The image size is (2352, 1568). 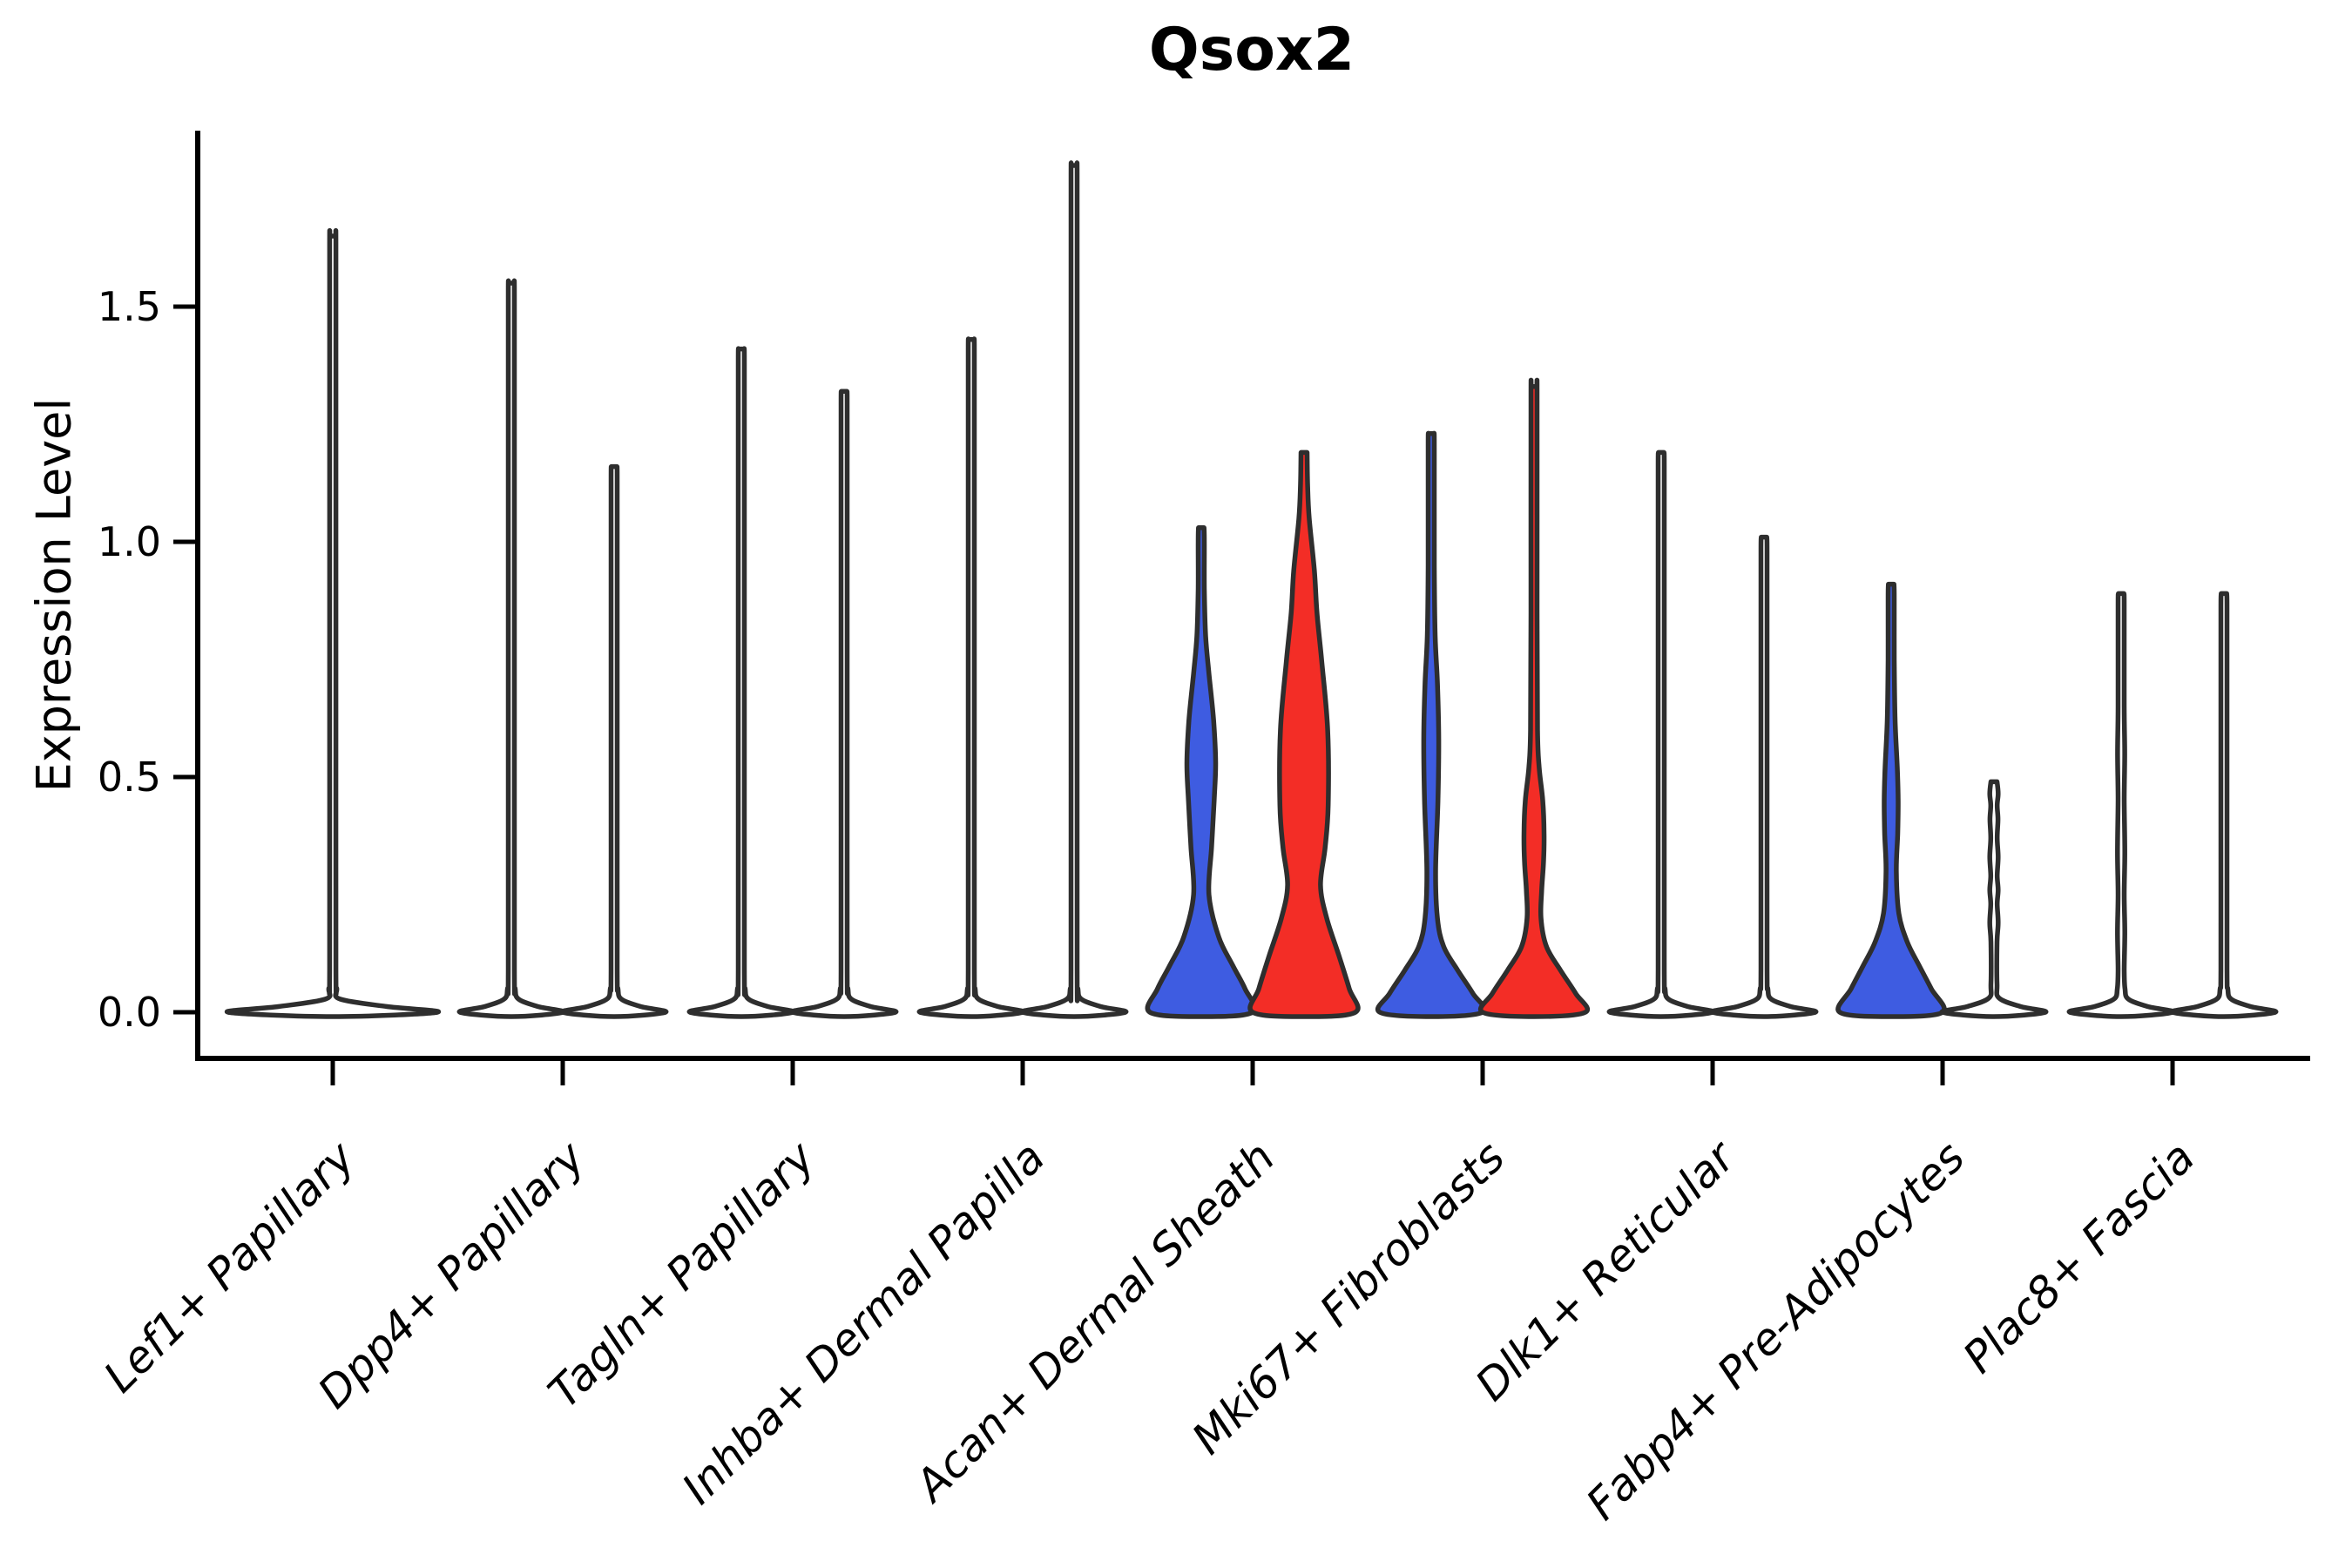 What do you see at coordinates (333, 623) in the screenshot?
I see `violin-single` at bounding box center [333, 623].